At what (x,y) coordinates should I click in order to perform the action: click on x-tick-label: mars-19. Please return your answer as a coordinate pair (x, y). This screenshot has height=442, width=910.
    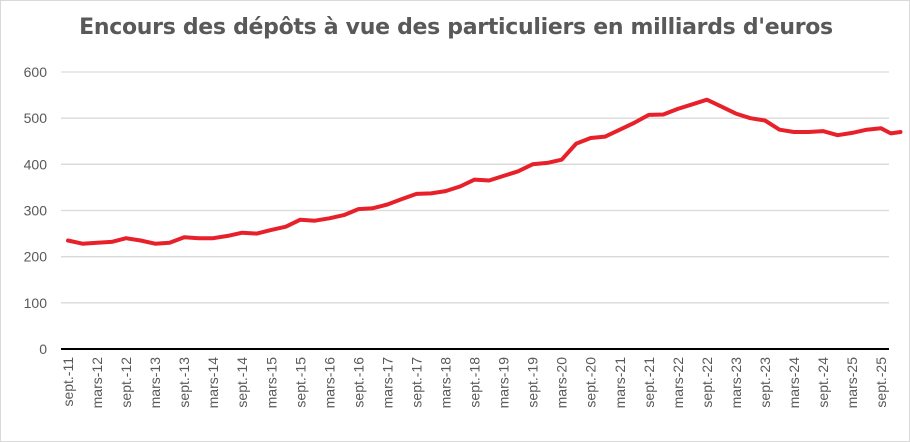
    Looking at the image, I should click on (504, 383).